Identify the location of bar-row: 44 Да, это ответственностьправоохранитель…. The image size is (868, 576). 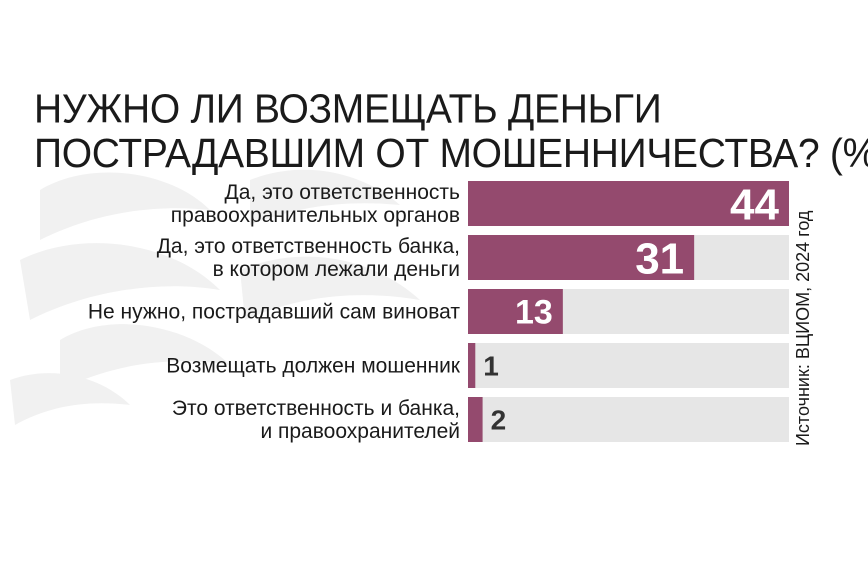
(480, 204).